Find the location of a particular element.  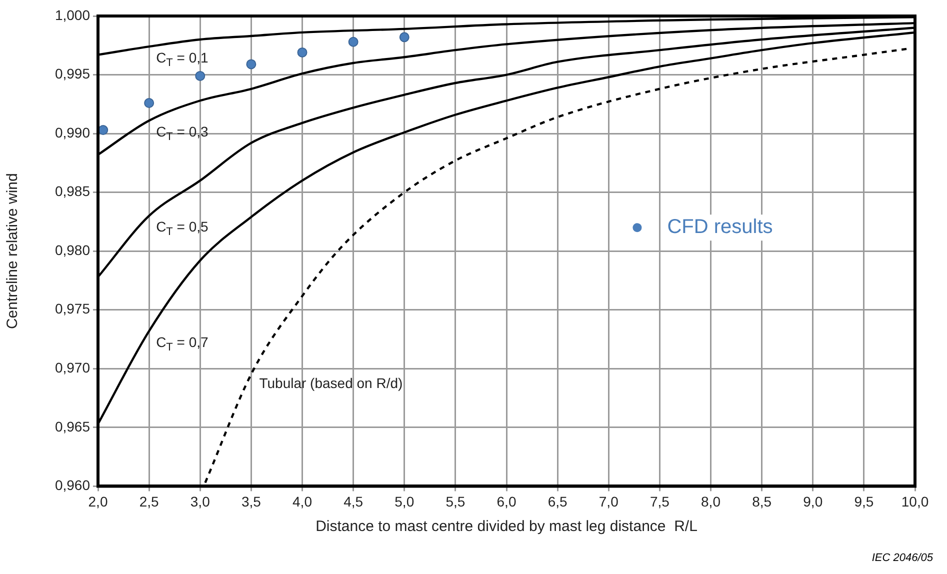

x-tick-label: 3,0 is located at coordinates (200, 501).